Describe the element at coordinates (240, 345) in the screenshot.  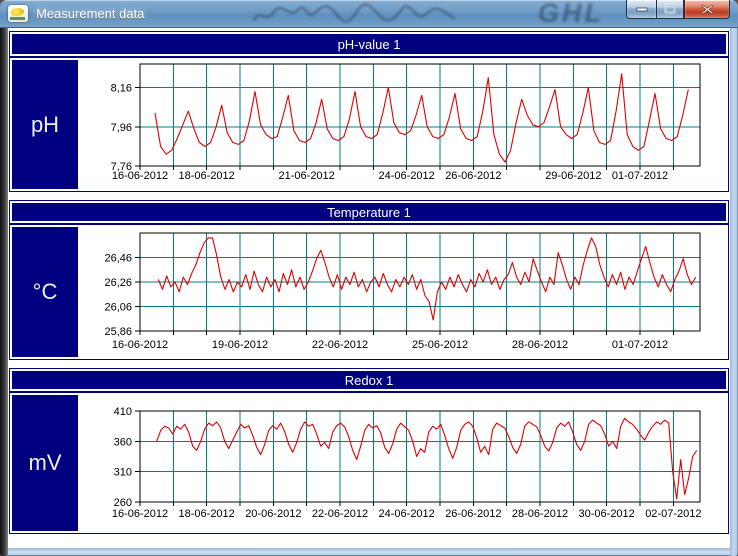
I see `svg-text: 19-06-2012` at that location.